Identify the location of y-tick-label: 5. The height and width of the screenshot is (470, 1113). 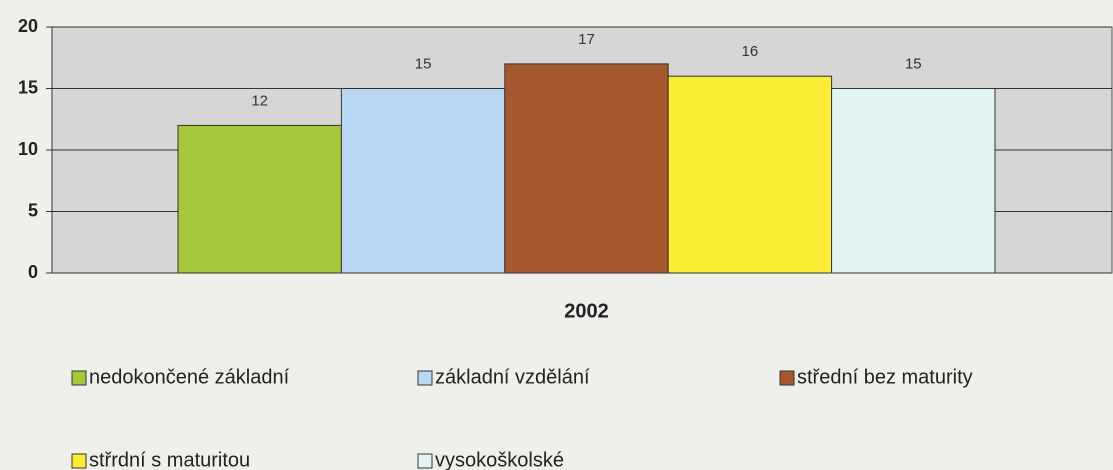
(33, 210).